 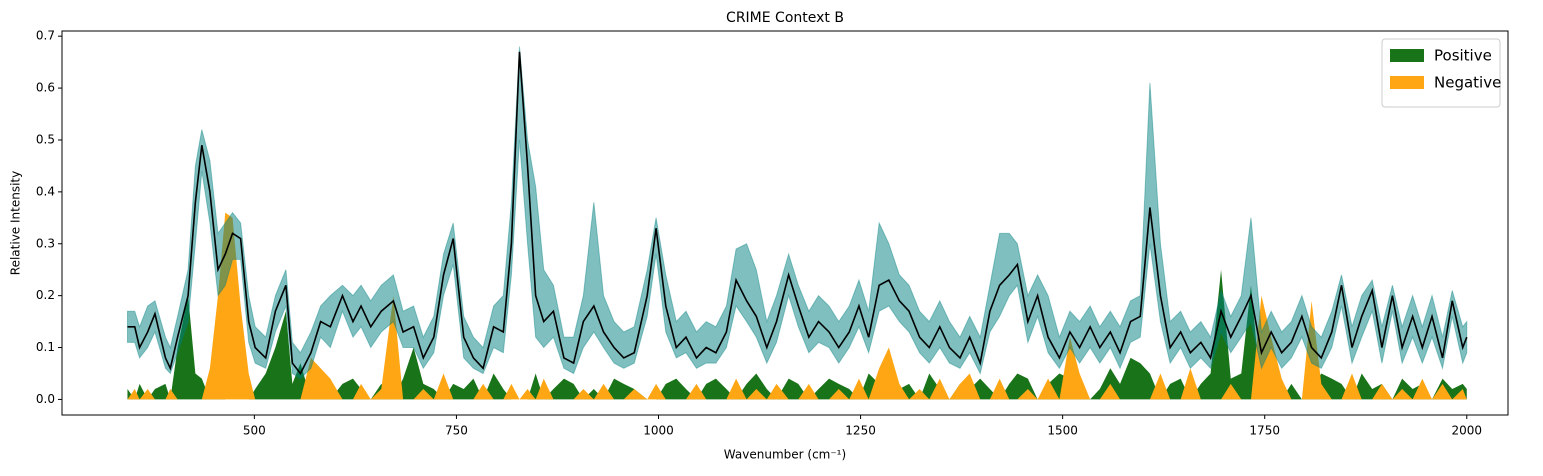 What do you see at coordinates (45, 191) in the screenshot?
I see `y-tick-label: 0.4` at bounding box center [45, 191].